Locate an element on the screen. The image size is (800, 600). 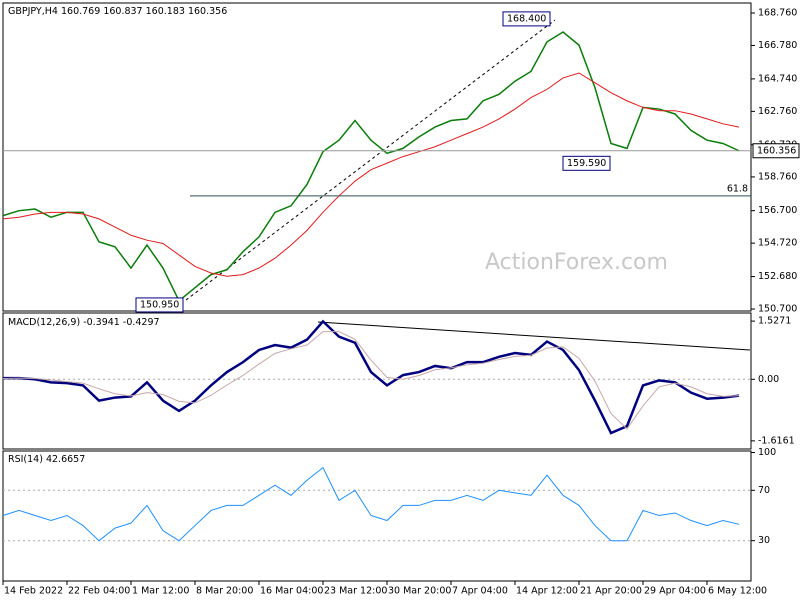
reading: -0.3941 is located at coordinates (101, 322).